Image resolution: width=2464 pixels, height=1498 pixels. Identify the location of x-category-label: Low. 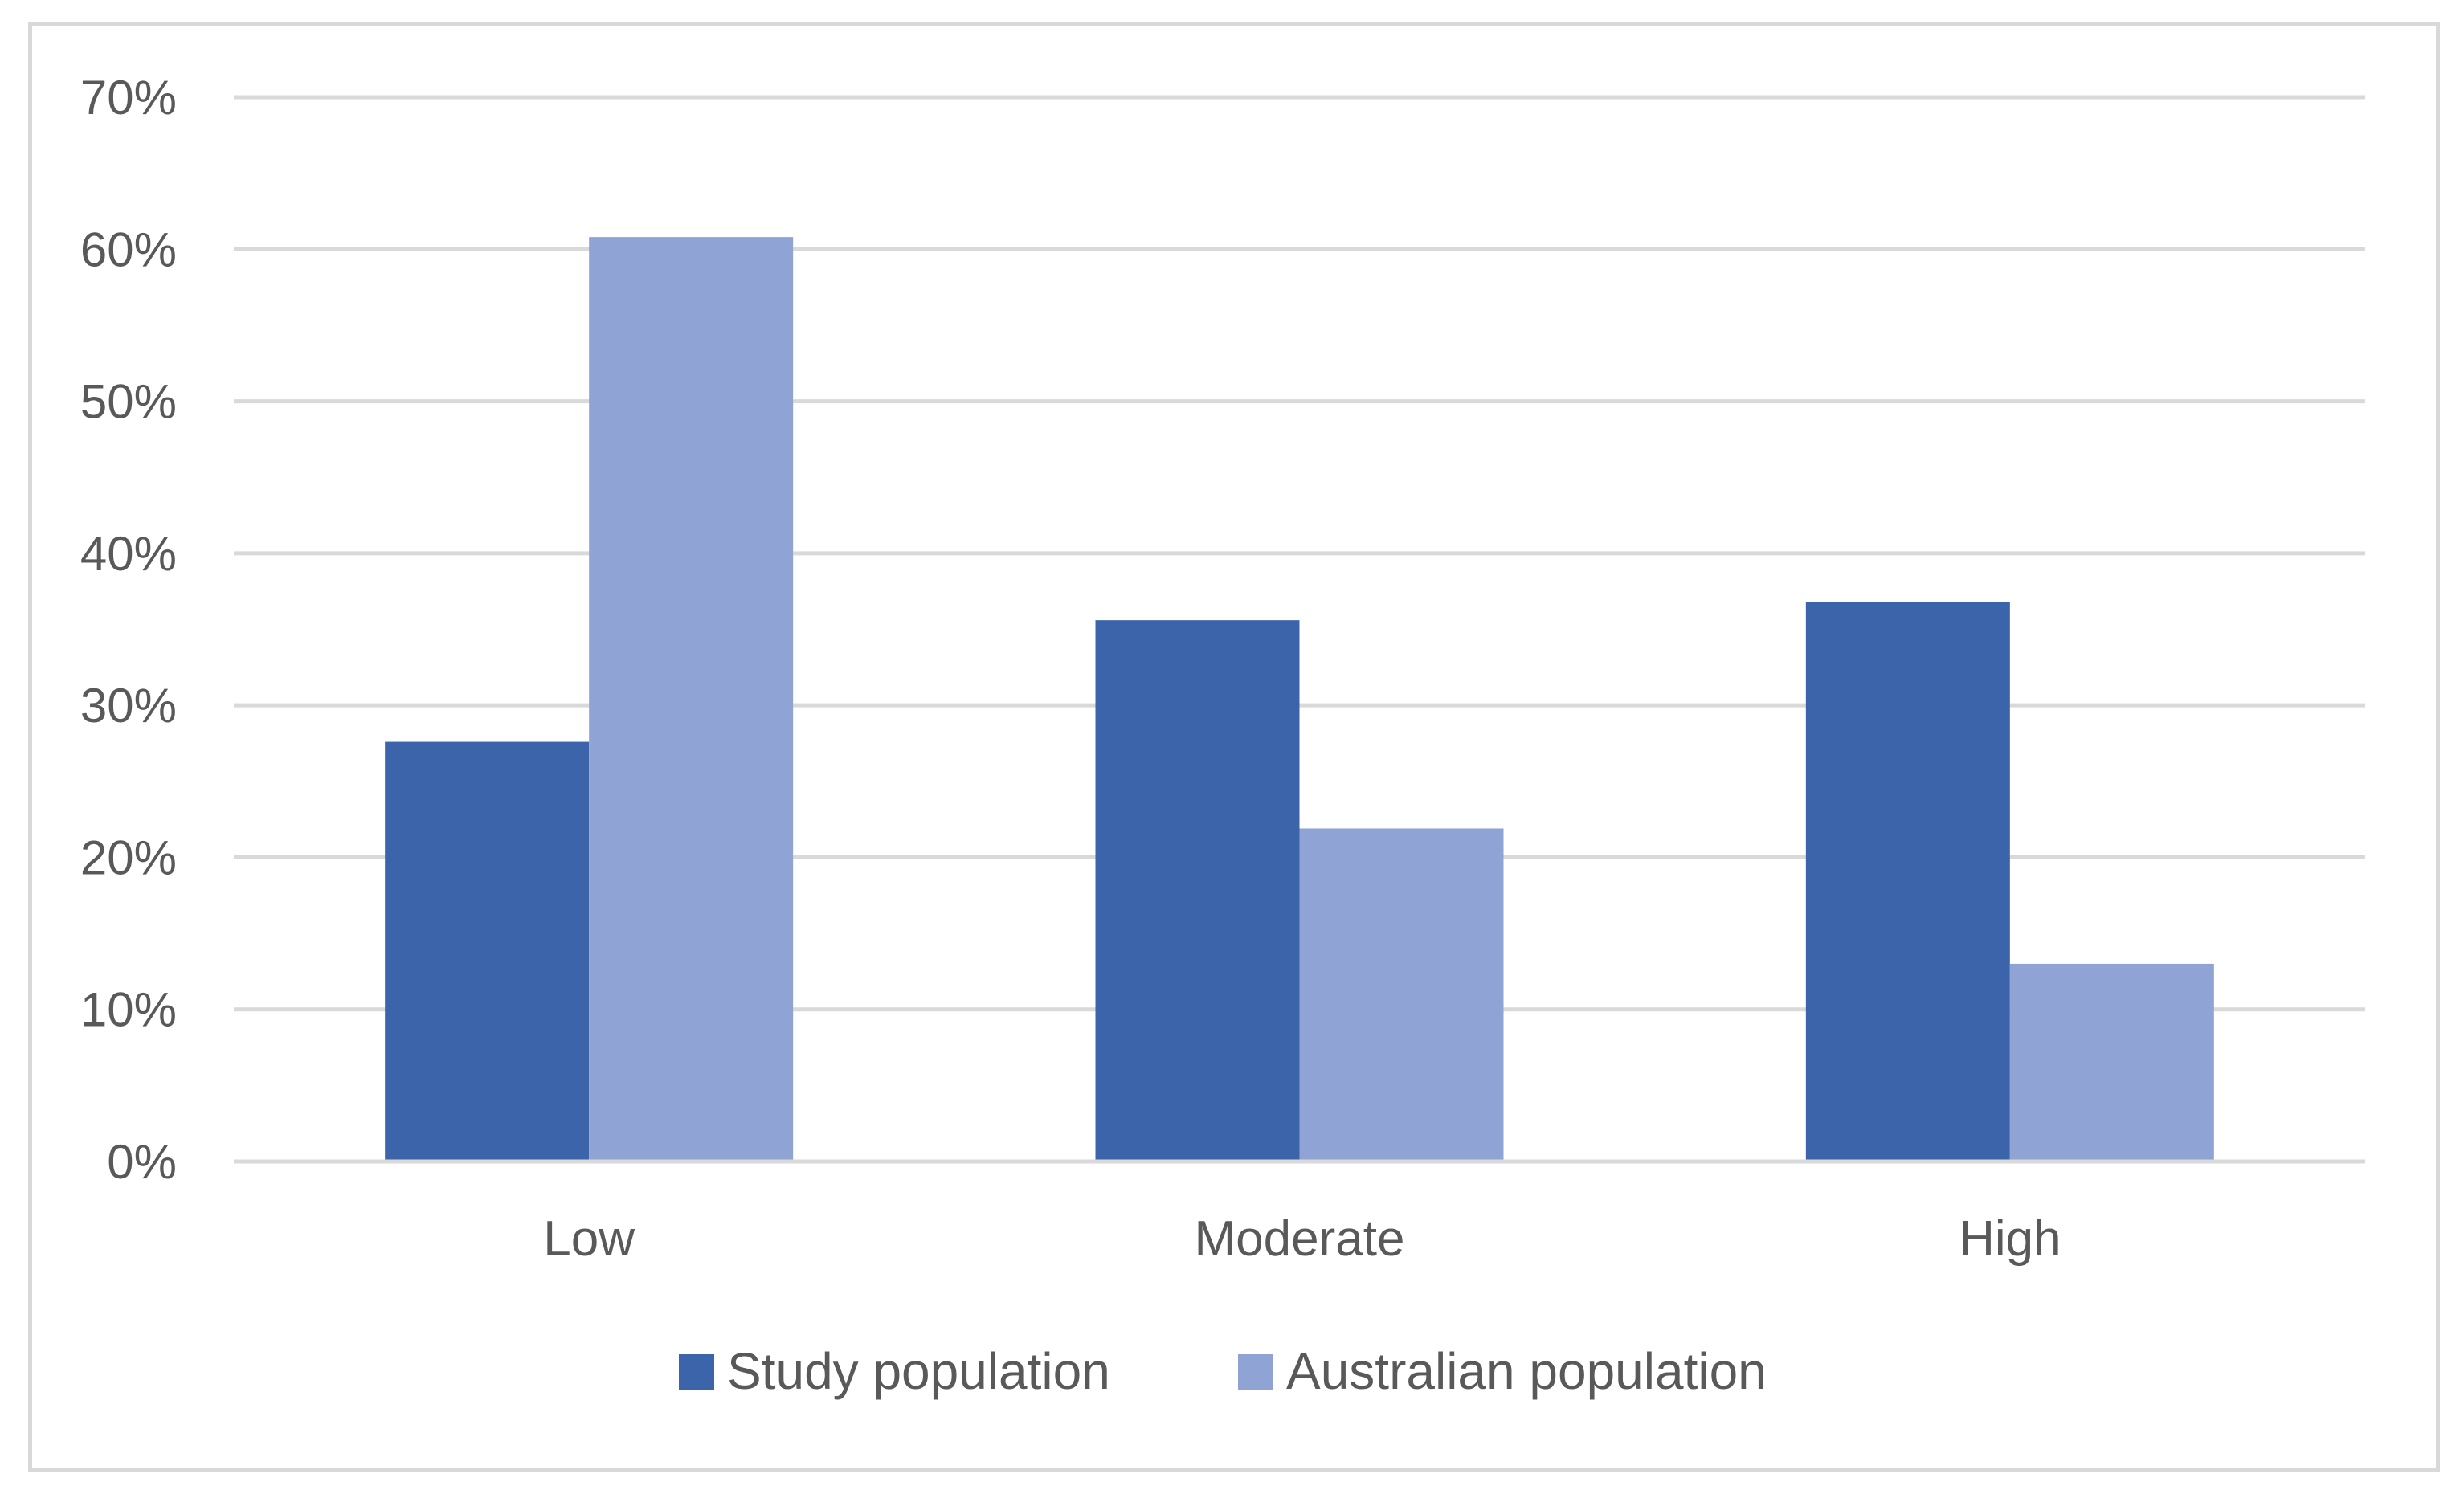
(589, 1239).